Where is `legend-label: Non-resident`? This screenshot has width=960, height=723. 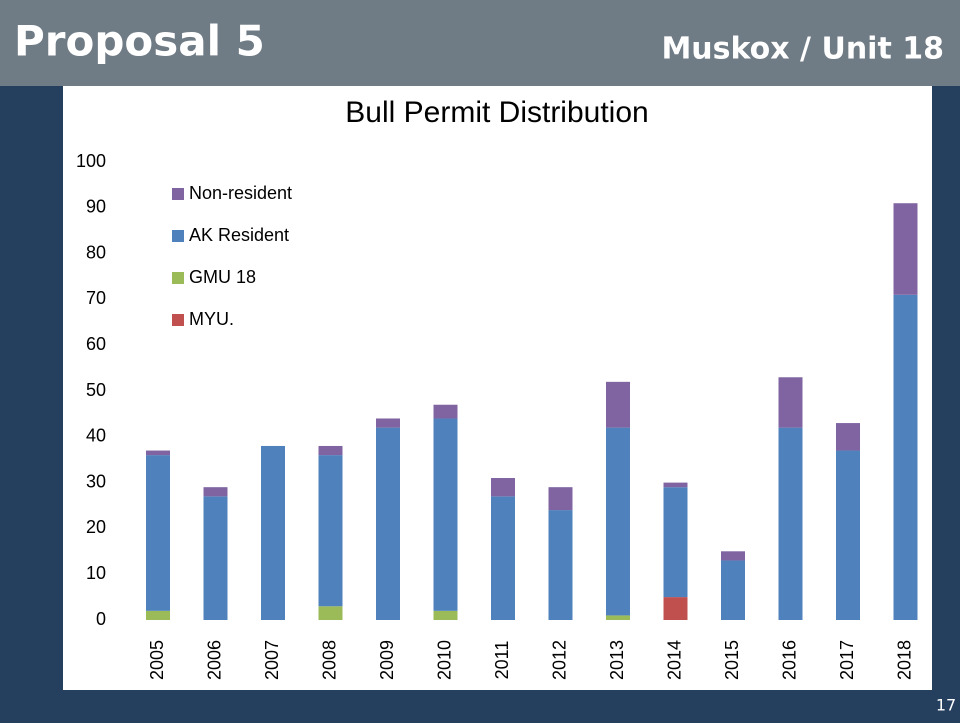
legend-label: Non-resident is located at coordinates (240, 193).